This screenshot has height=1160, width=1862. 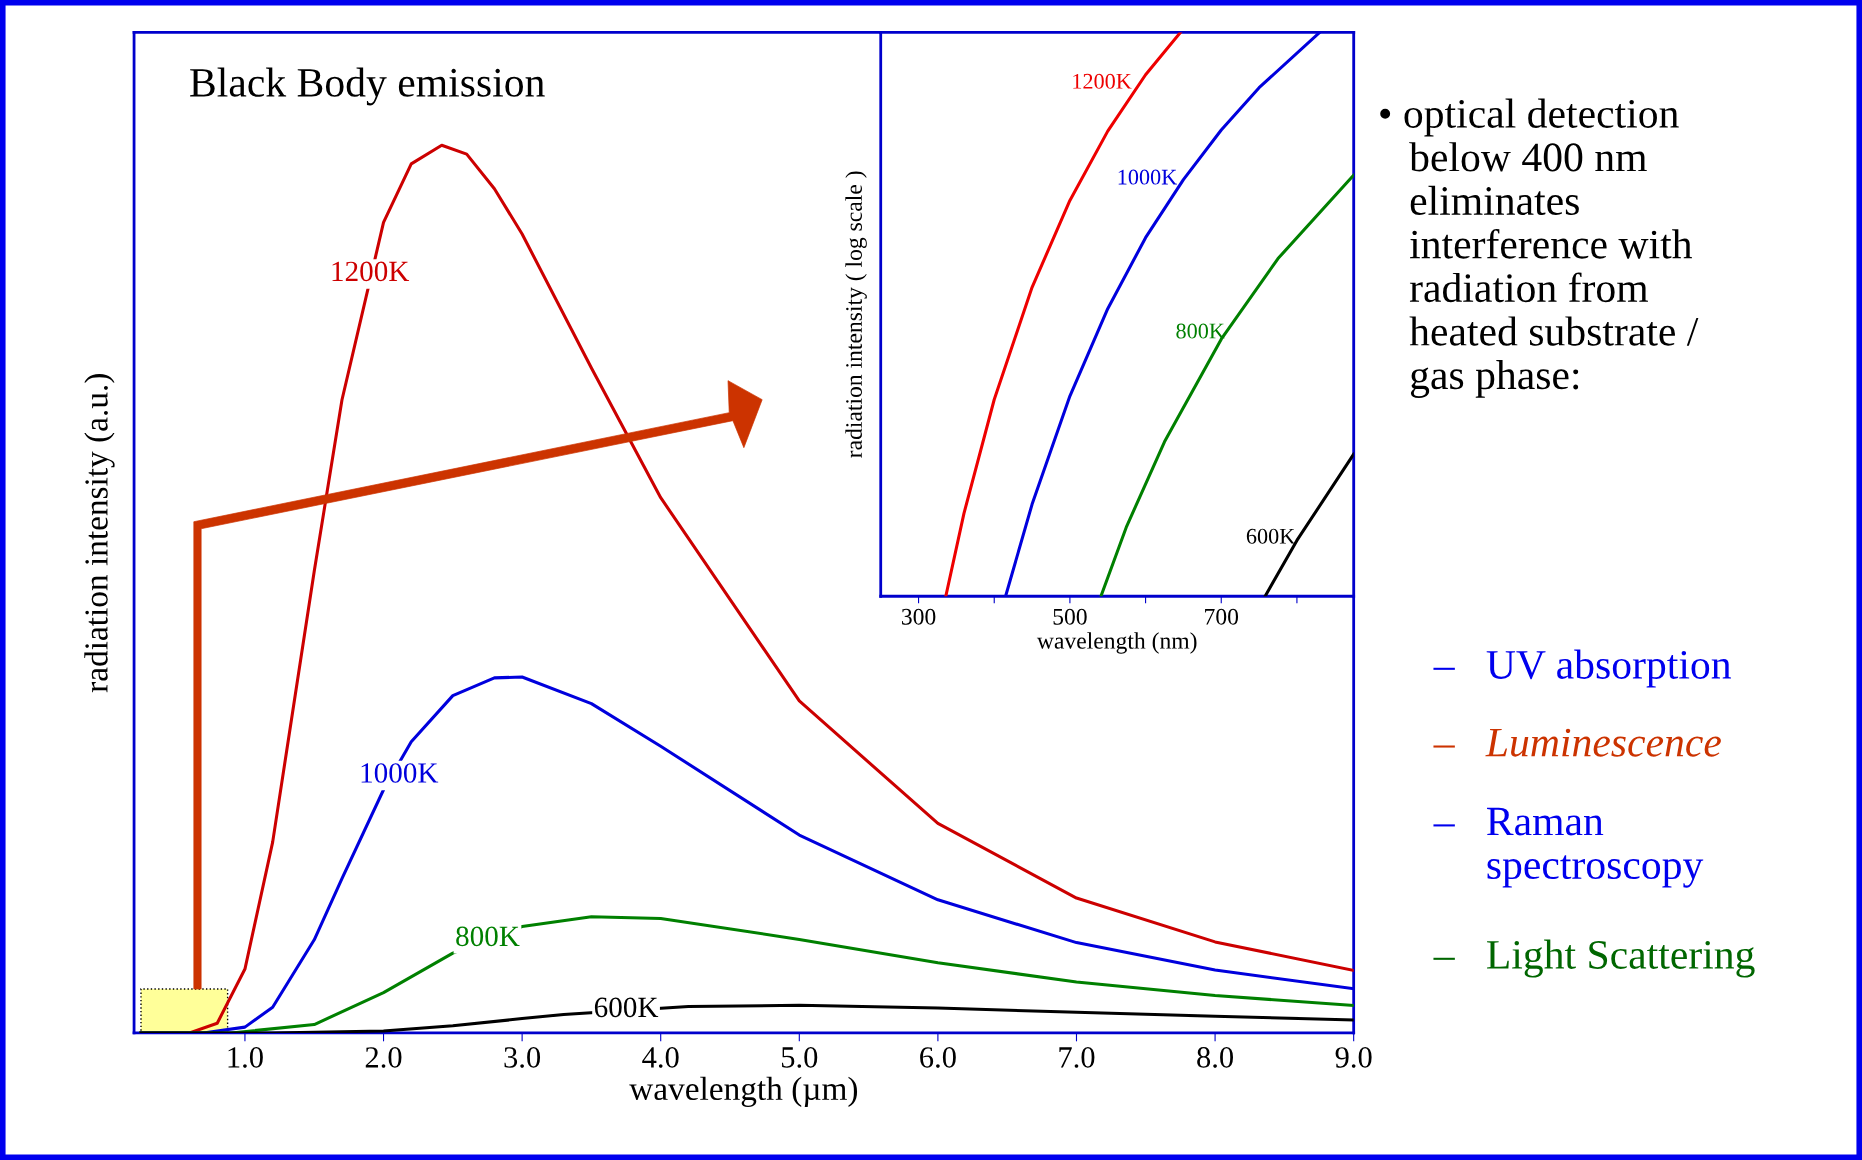 I want to click on y-axis-title: radiation intensity (a.u.), so click(x=99, y=533).